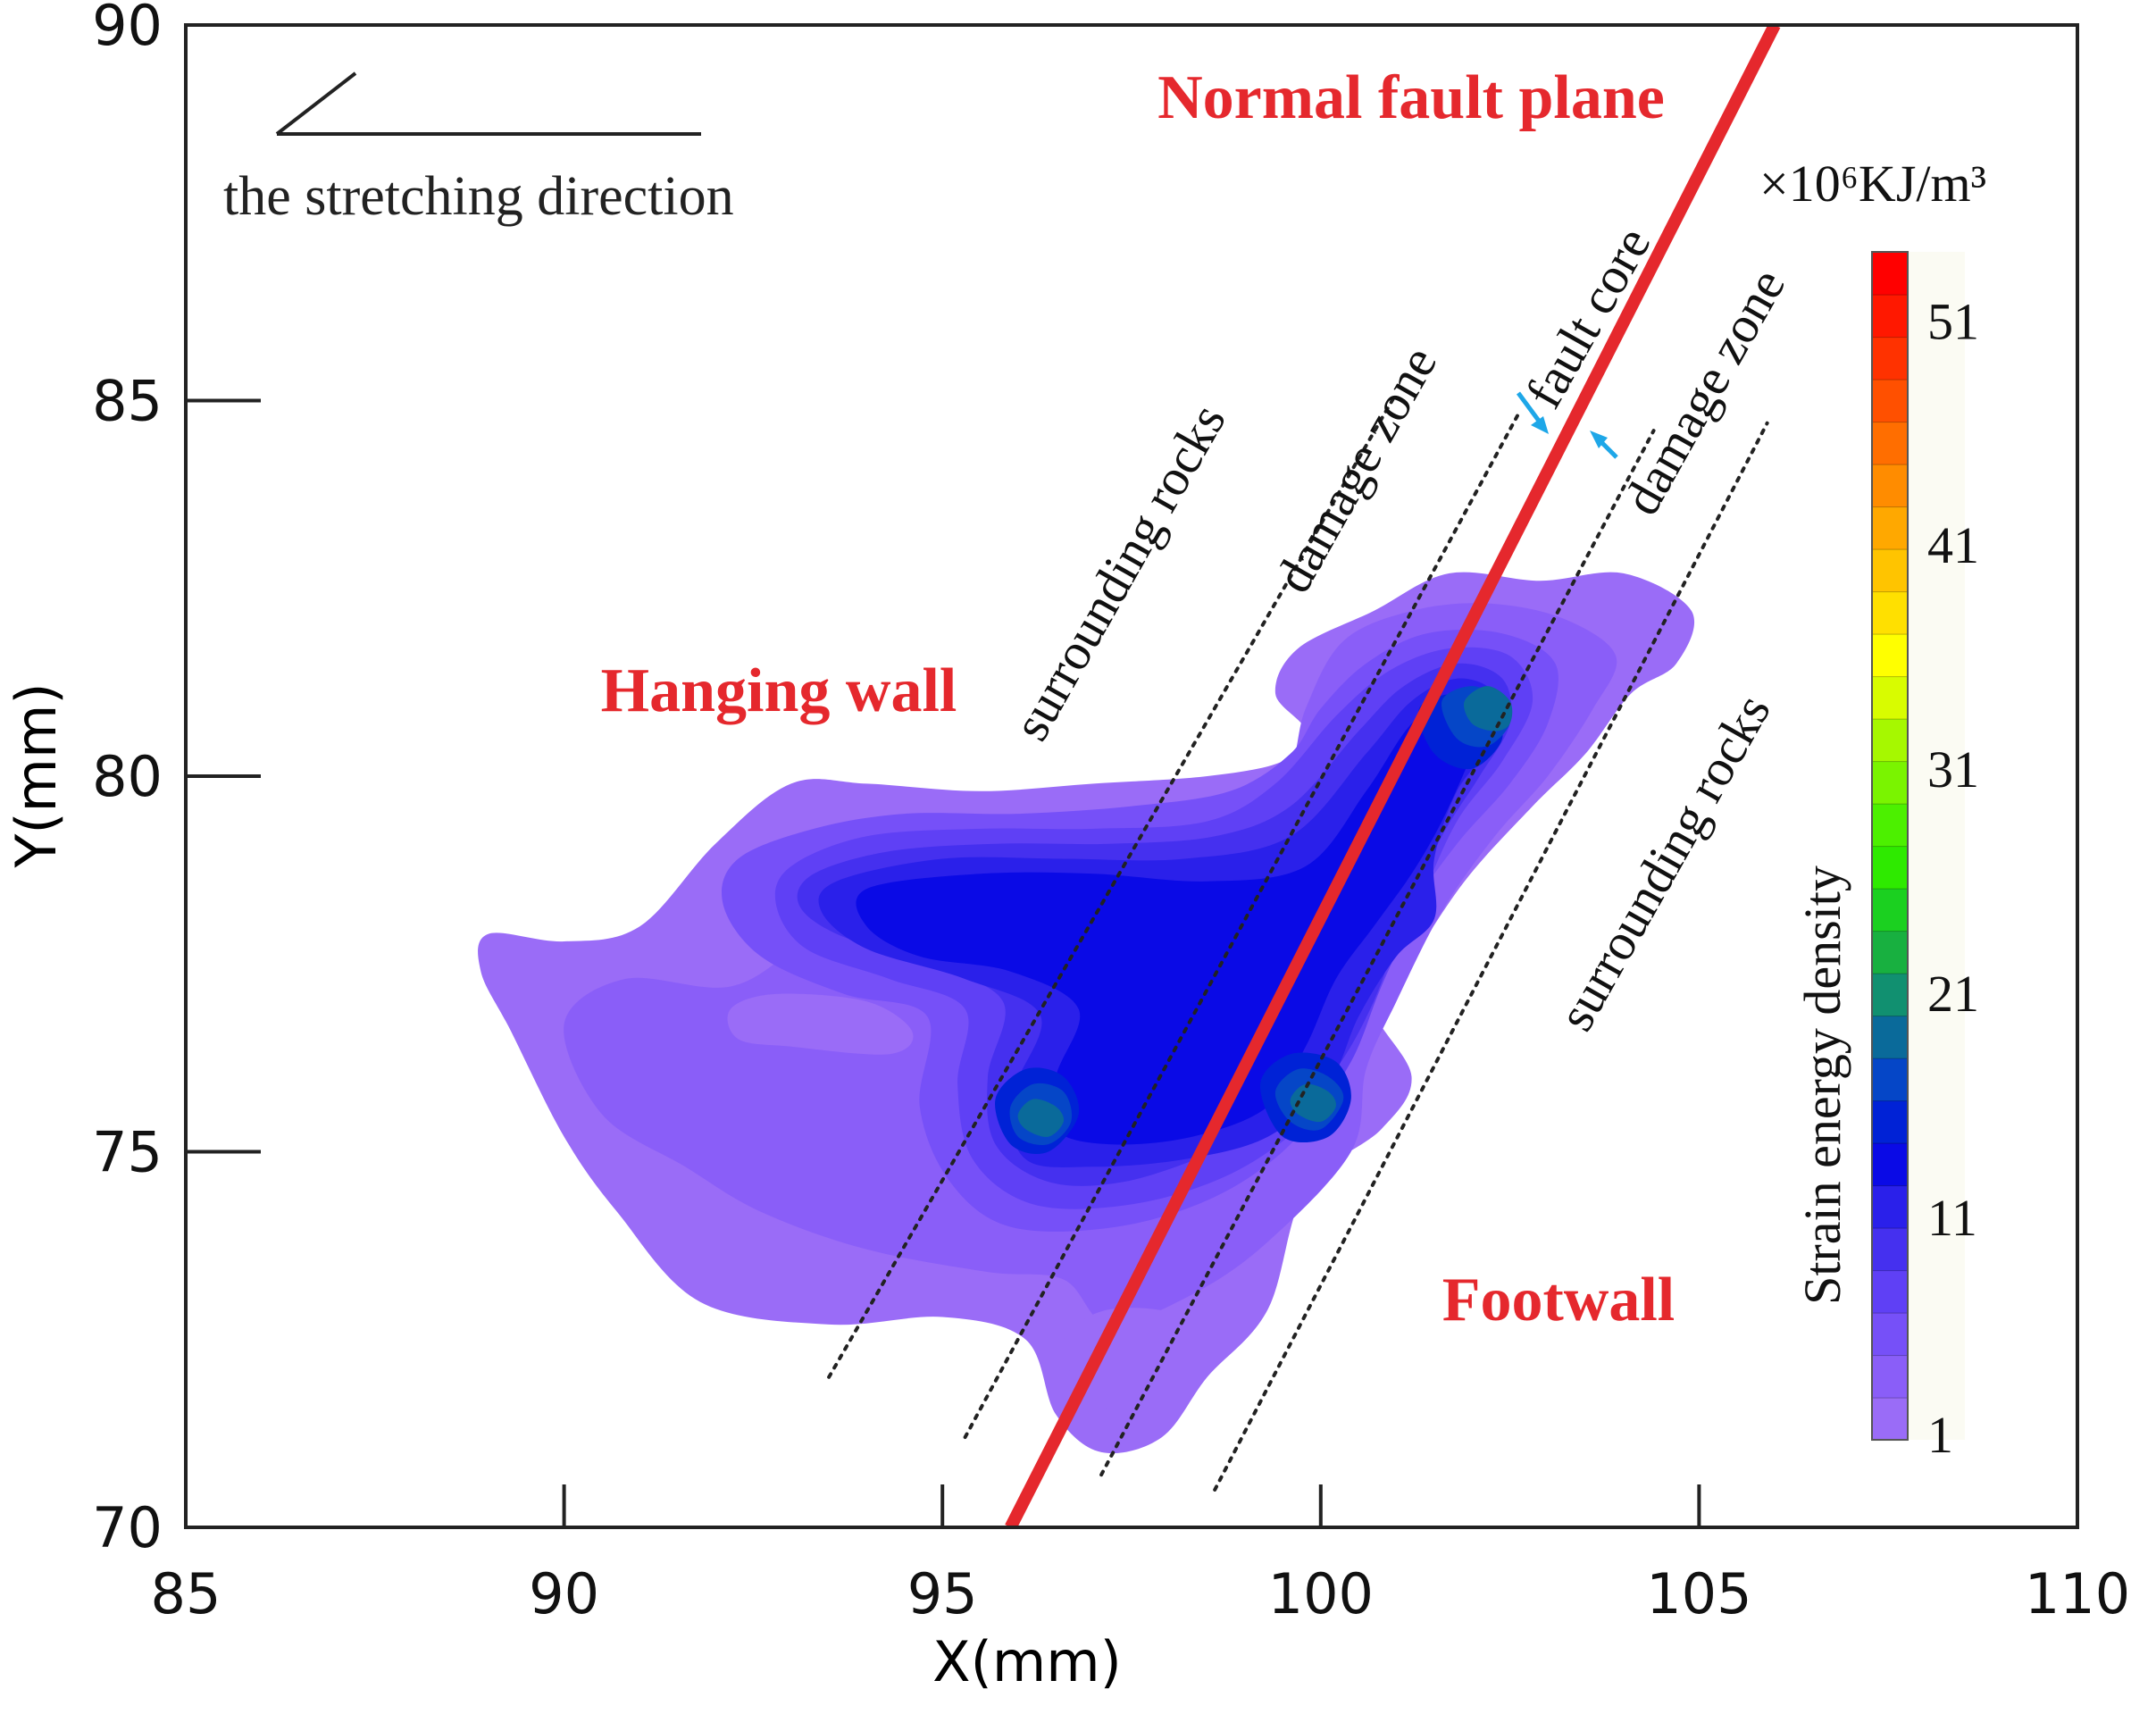 The height and width of the screenshot is (1714, 2156). I want to click on x-tick-label-100: 100, so click(1321, 1593).